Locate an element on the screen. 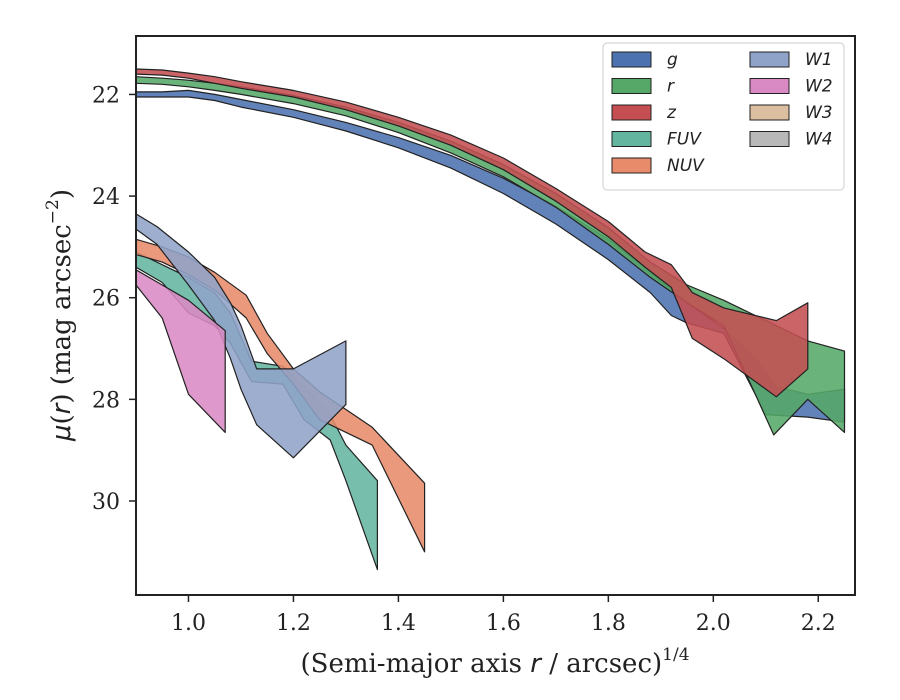  y-tick-label: 26 is located at coordinates (106, 299).